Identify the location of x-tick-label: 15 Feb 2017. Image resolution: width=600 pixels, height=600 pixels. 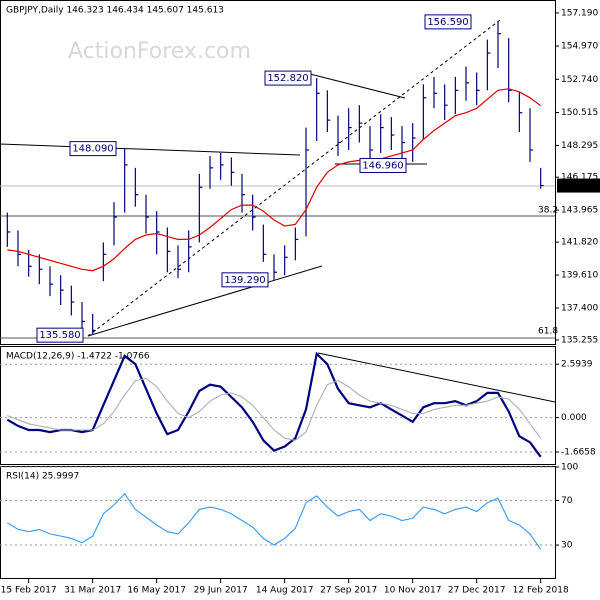
(29, 591).